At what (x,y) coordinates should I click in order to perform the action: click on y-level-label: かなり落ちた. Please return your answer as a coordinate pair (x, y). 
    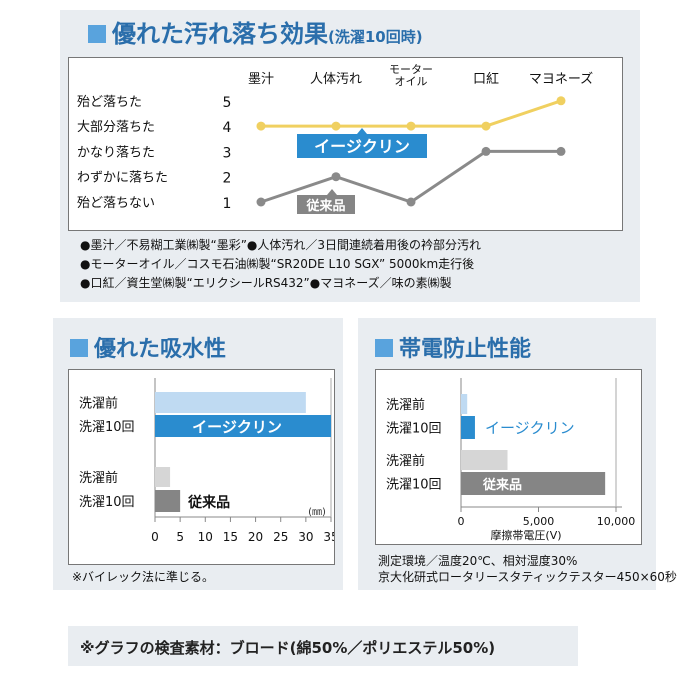
    Looking at the image, I should click on (116, 152).